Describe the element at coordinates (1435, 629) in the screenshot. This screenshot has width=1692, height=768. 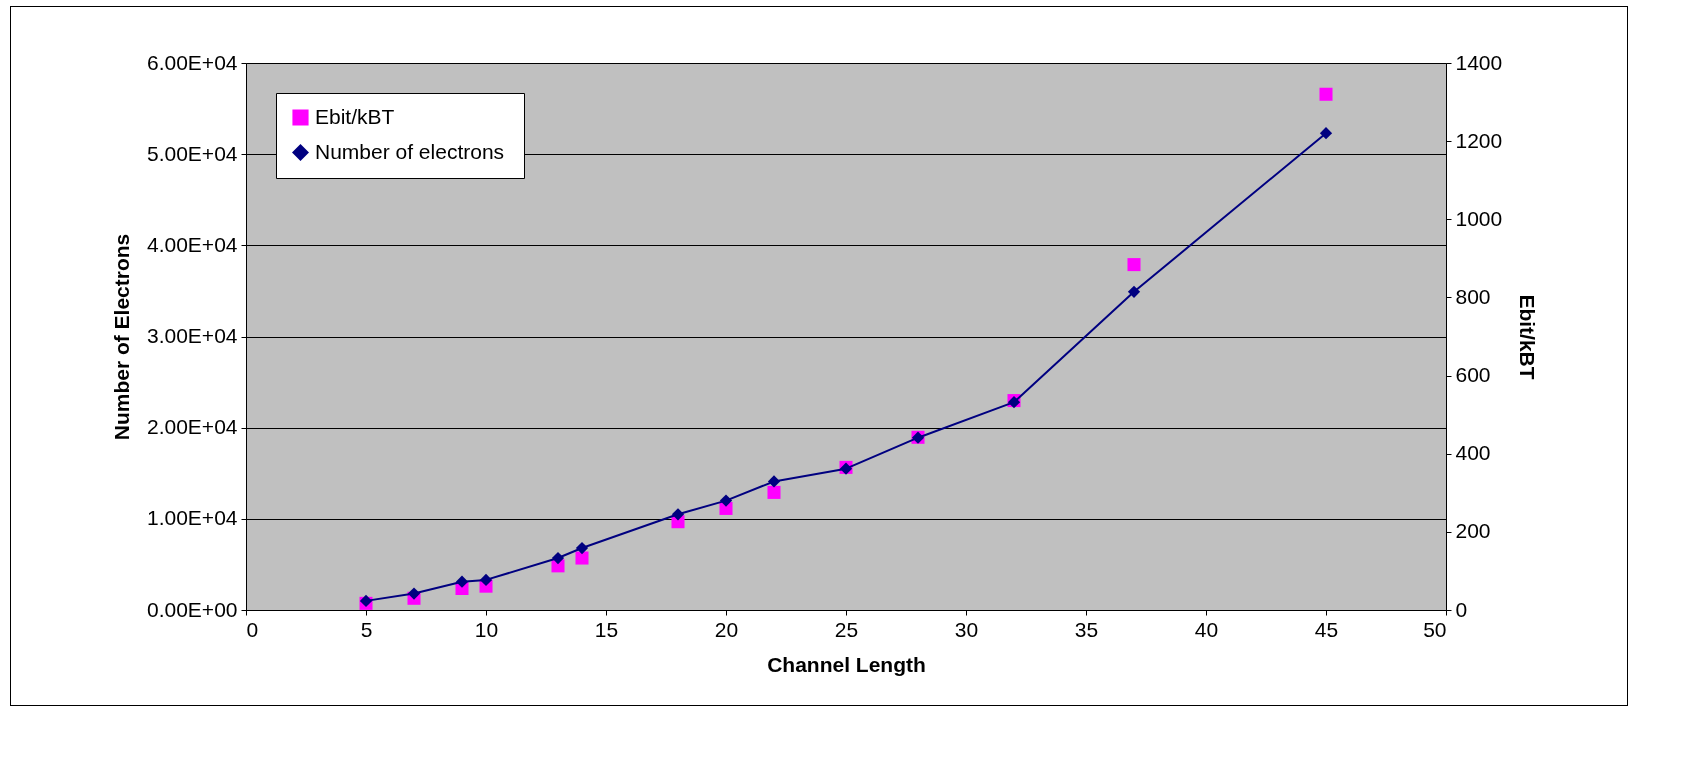
I see `x-tick-label: 50` at that location.